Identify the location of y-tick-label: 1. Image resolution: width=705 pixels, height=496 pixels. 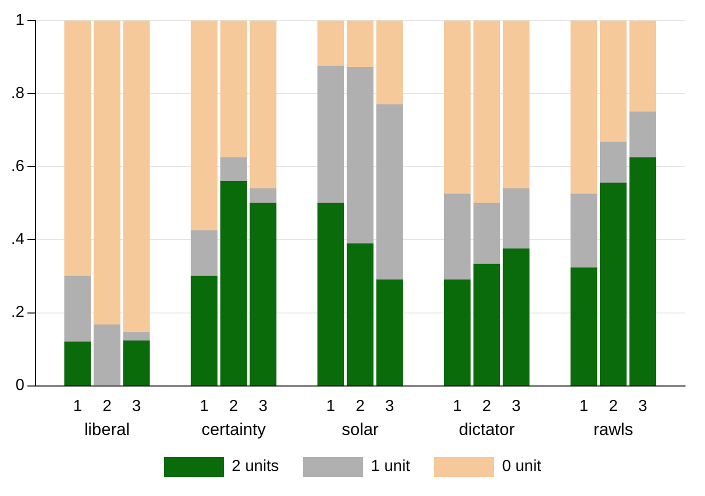
(19, 21).